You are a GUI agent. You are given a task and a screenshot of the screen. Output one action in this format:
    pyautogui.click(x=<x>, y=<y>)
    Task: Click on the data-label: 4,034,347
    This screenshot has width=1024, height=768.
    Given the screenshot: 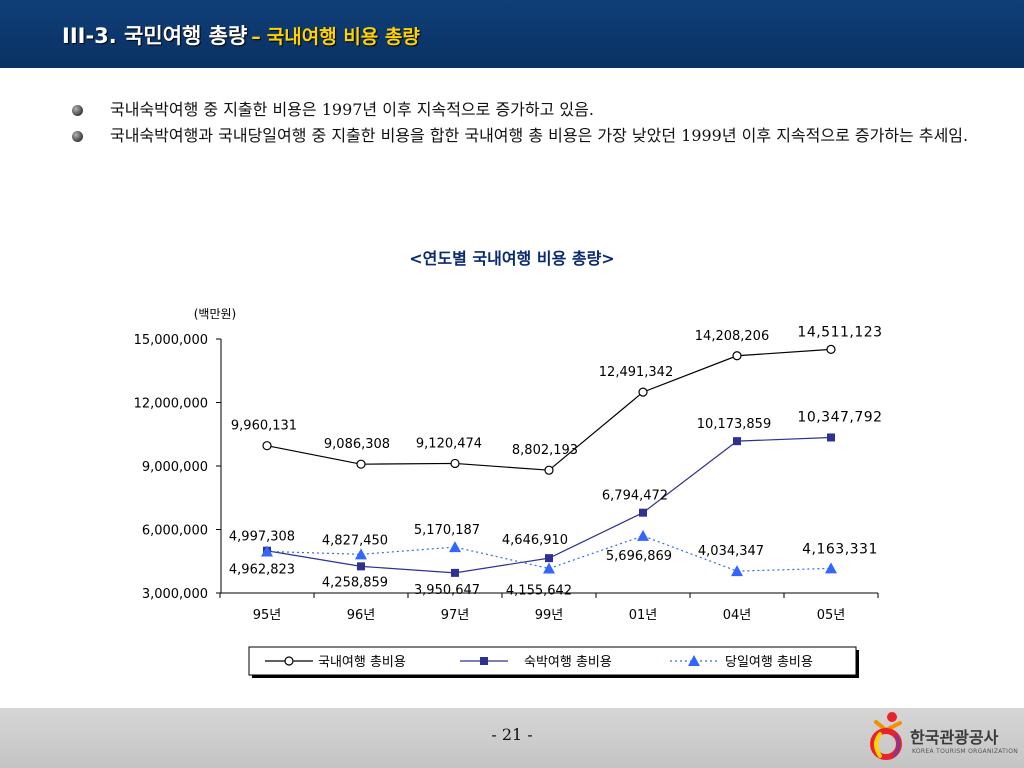 What is the action you would take?
    pyautogui.click(x=731, y=551)
    